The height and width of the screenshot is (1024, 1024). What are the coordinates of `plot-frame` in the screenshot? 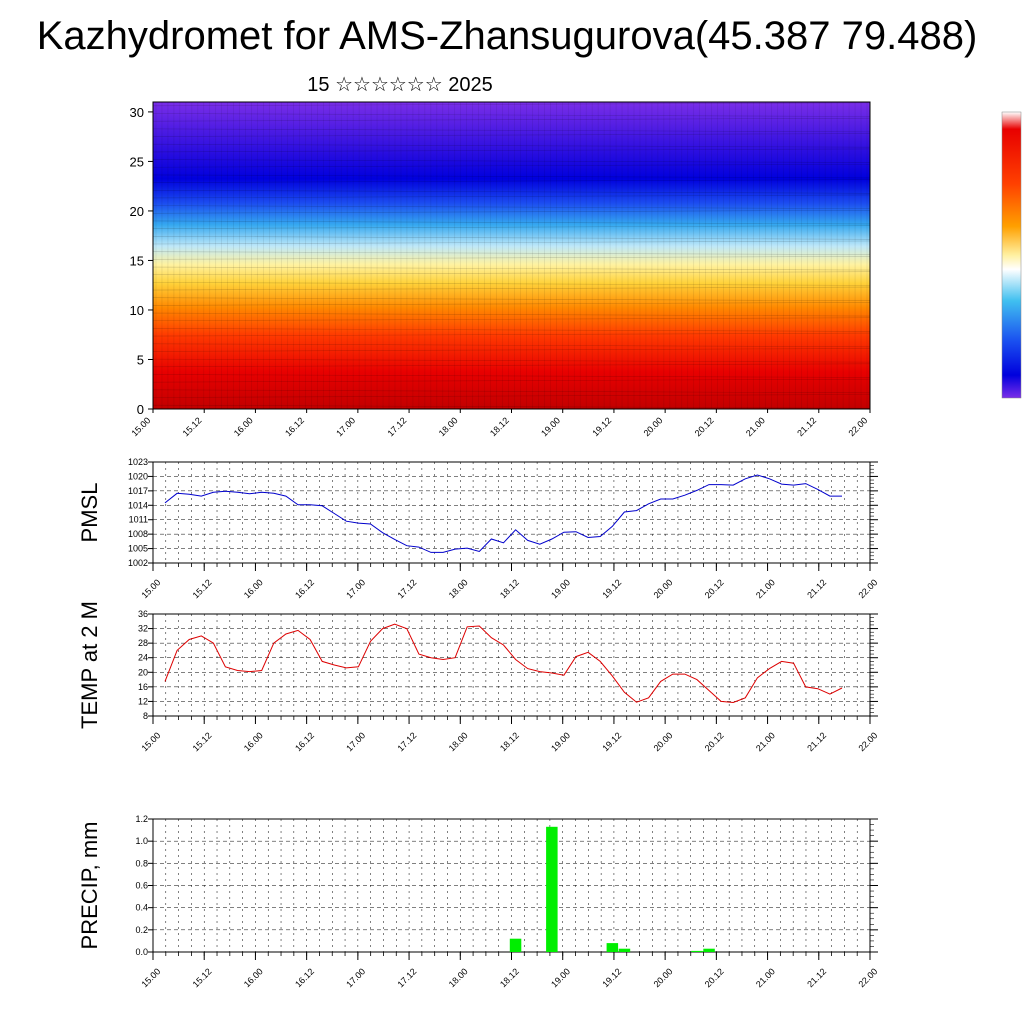 It's located at (511, 665).